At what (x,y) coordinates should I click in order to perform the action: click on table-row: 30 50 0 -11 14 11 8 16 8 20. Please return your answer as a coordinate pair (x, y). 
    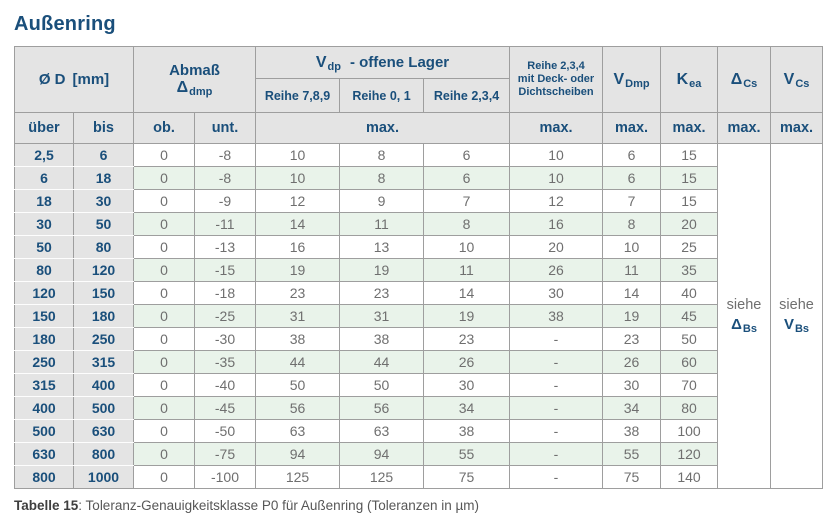
    Looking at the image, I should click on (418, 224).